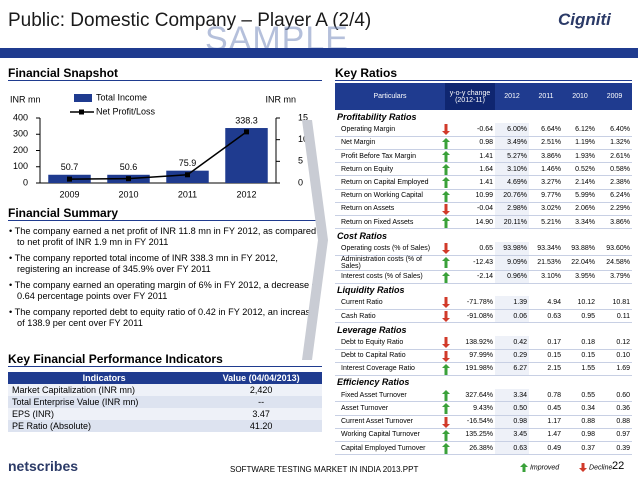 The width and height of the screenshot is (638, 479). I want to click on cell: 93.60%, so click(614, 248).